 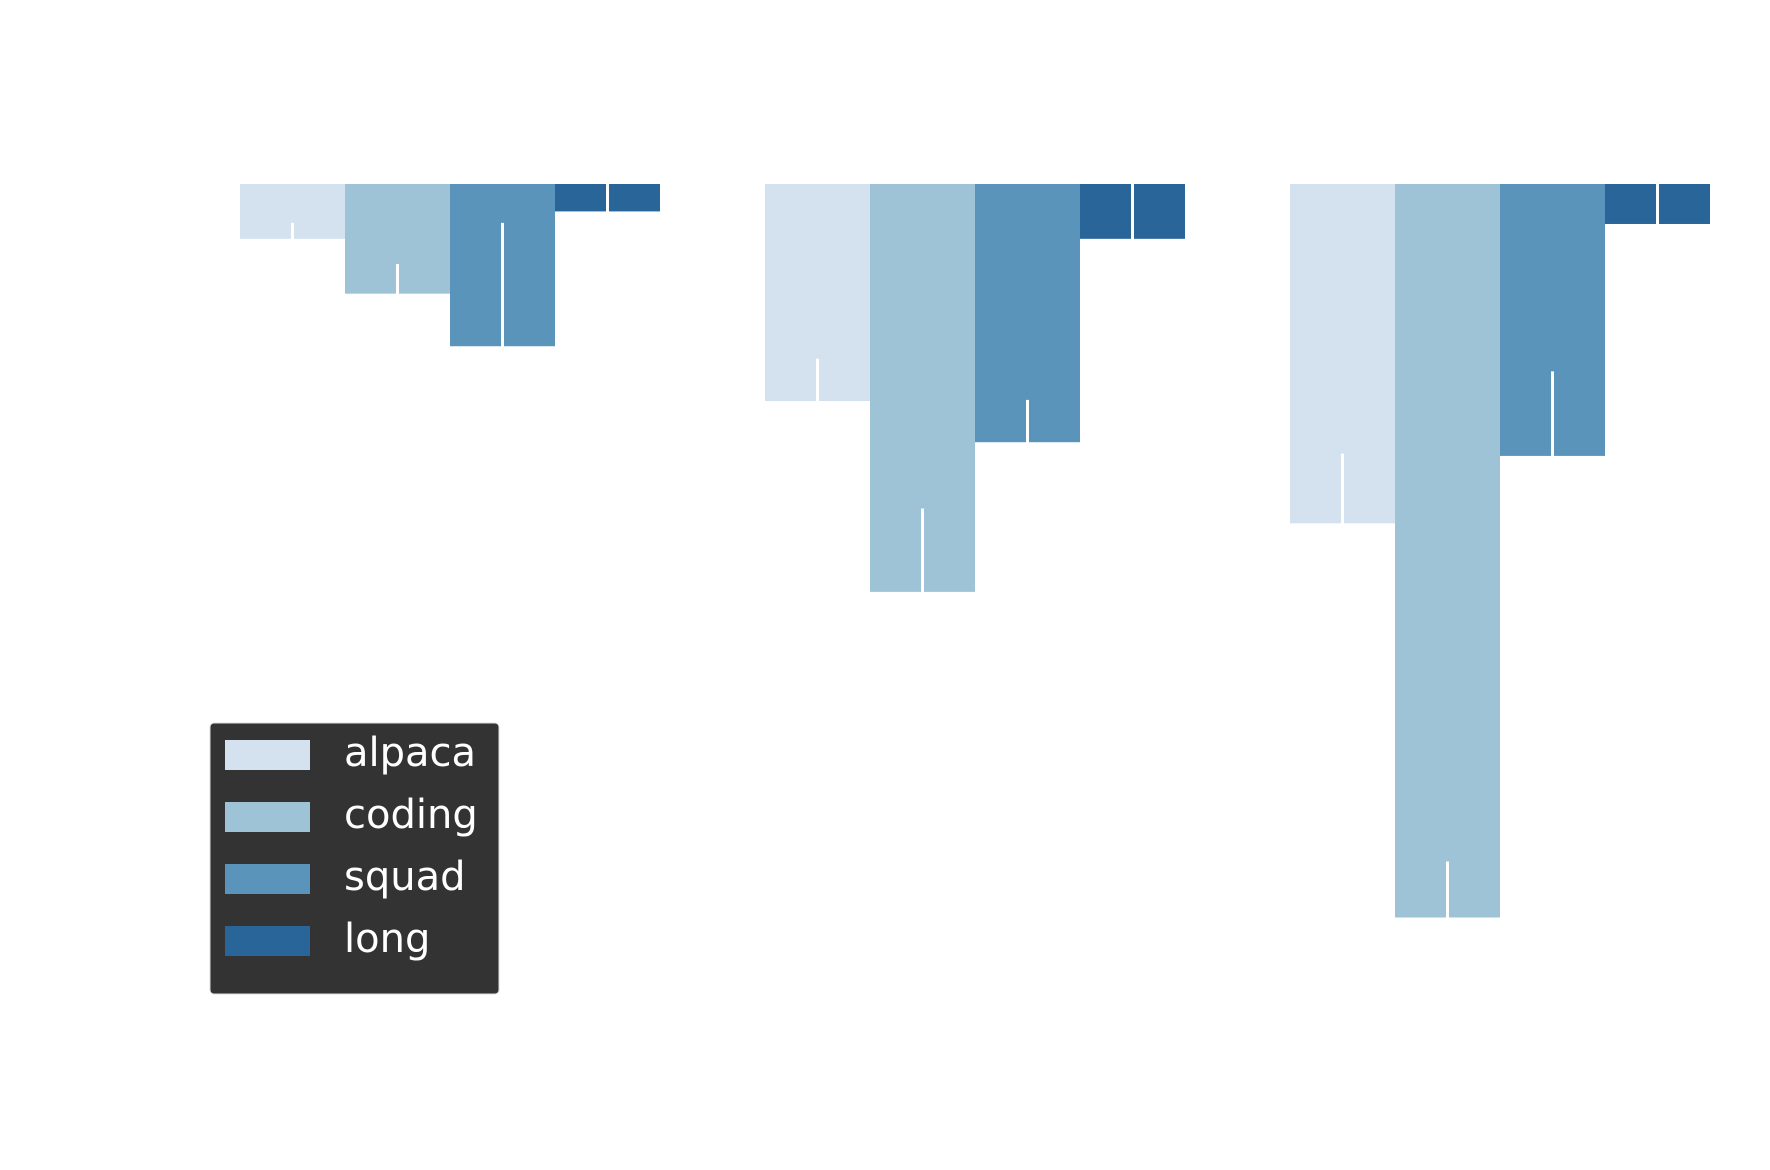 What do you see at coordinates (387, 939) in the screenshot?
I see `legend-label: long` at bounding box center [387, 939].